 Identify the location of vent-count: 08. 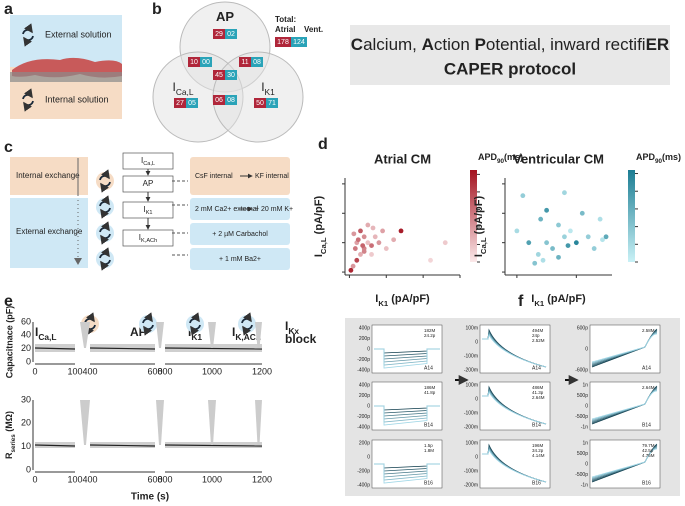
(231, 100).